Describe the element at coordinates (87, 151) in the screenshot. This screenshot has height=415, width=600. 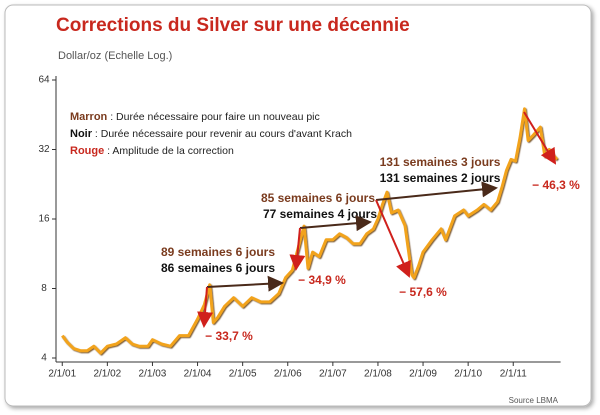
I see `legend-key: Rouge` at that location.